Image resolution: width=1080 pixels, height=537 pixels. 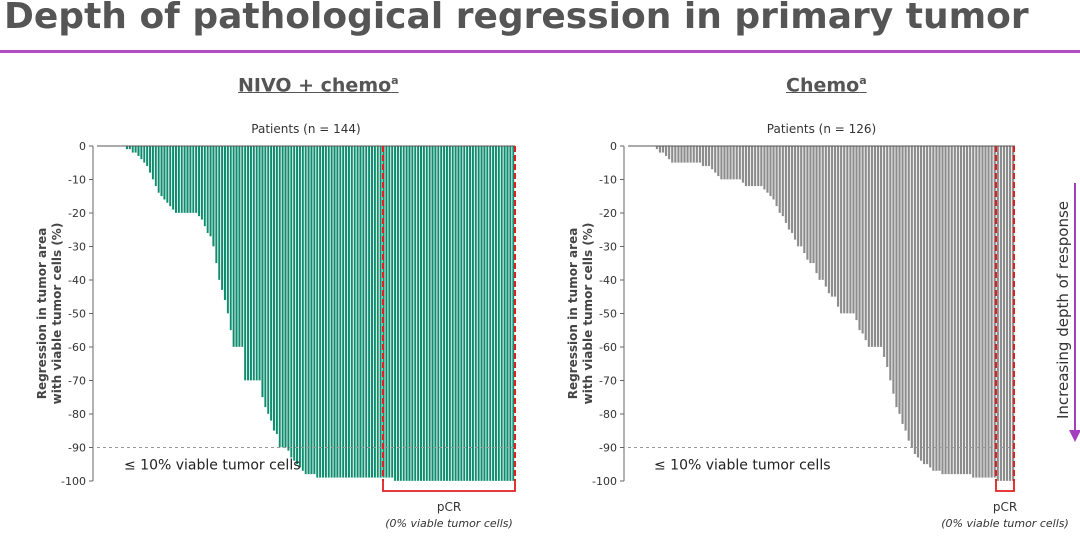 I want to click on chart-subtitle: Patients (n = 126), so click(x=821, y=129).